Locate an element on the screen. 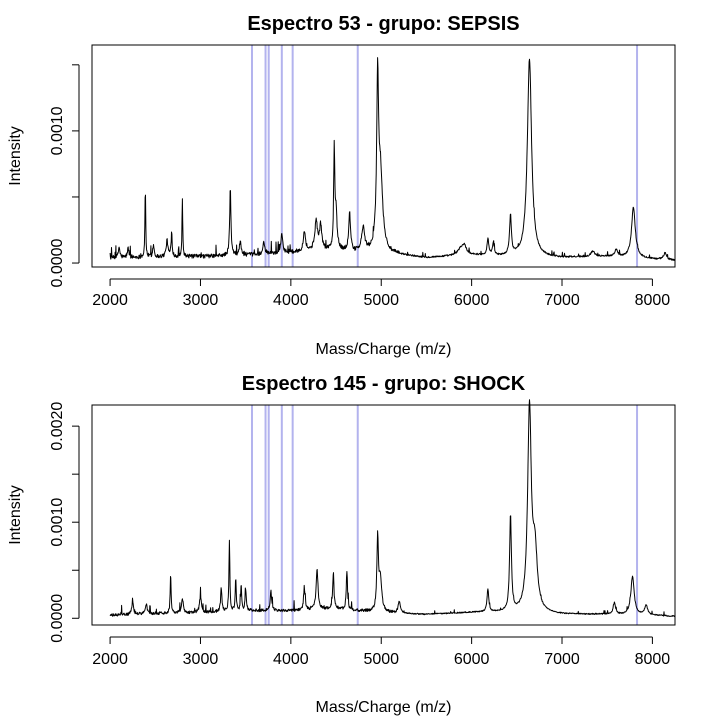 The image size is (721, 717). y-axis: 0.0000 0.0010 is located at coordinates (64, 176).